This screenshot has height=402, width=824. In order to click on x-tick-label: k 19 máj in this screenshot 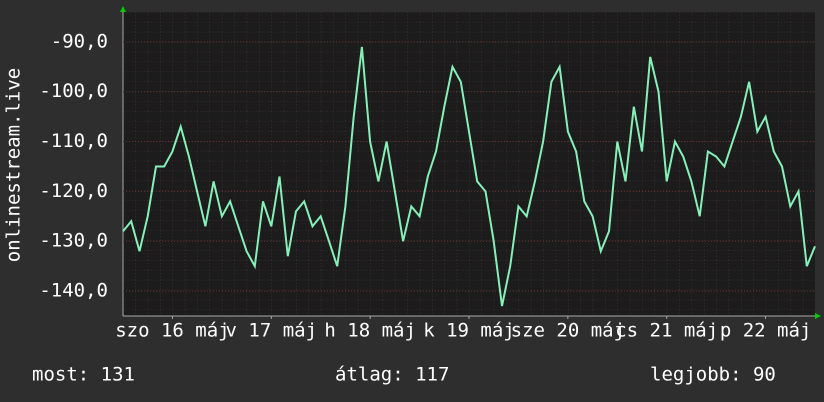, I will do `click(469, 331)`.